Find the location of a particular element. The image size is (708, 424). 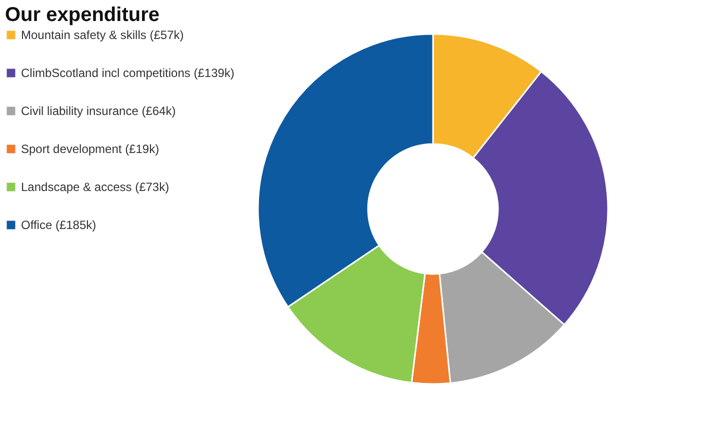

chart-title: Our expenditure is located at coordinates (82, 15).